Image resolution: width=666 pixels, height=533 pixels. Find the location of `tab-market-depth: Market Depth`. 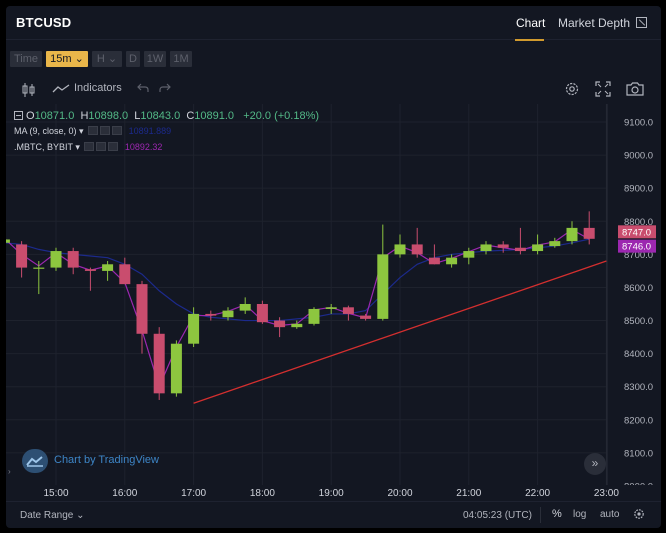

tab-market-depth: Market Depth is located at coordinates (594, 23).